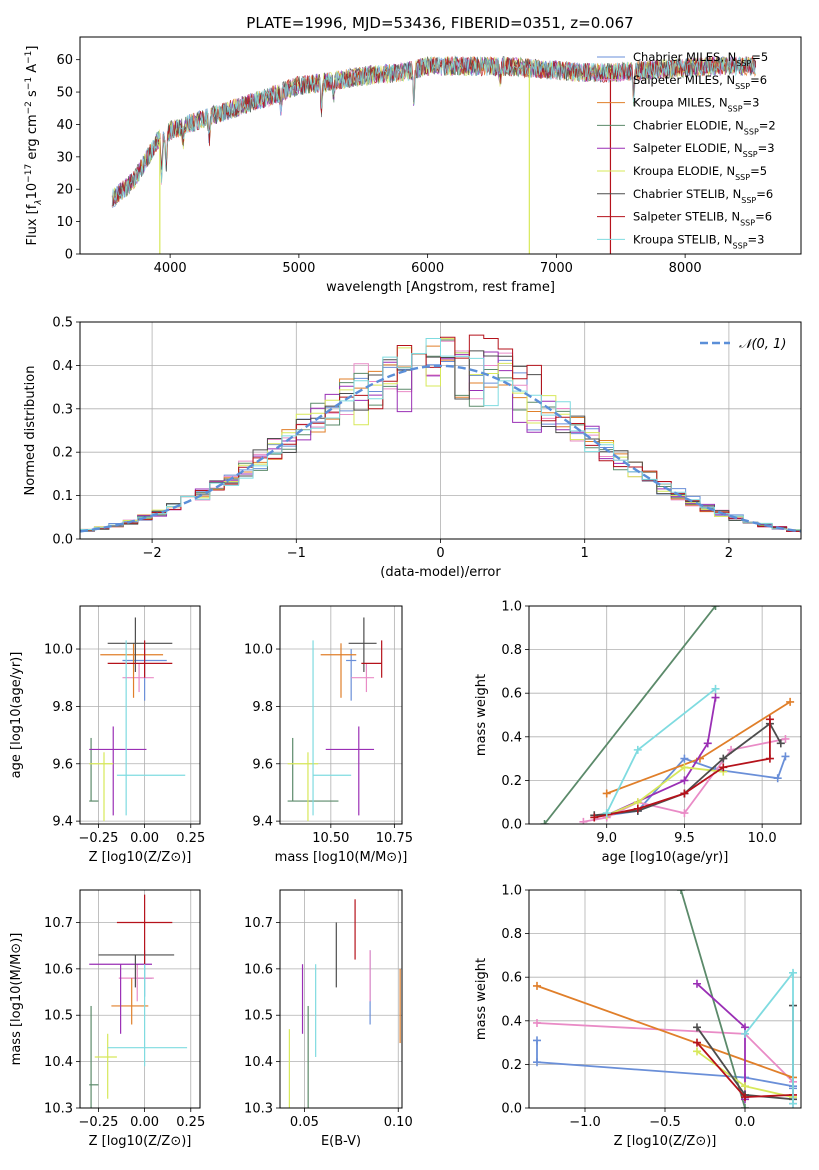 The height and width of the screenshot is (1170, 819). I want to click on age_vs_mass-ytick-label: 10.0, so click(258, 650).